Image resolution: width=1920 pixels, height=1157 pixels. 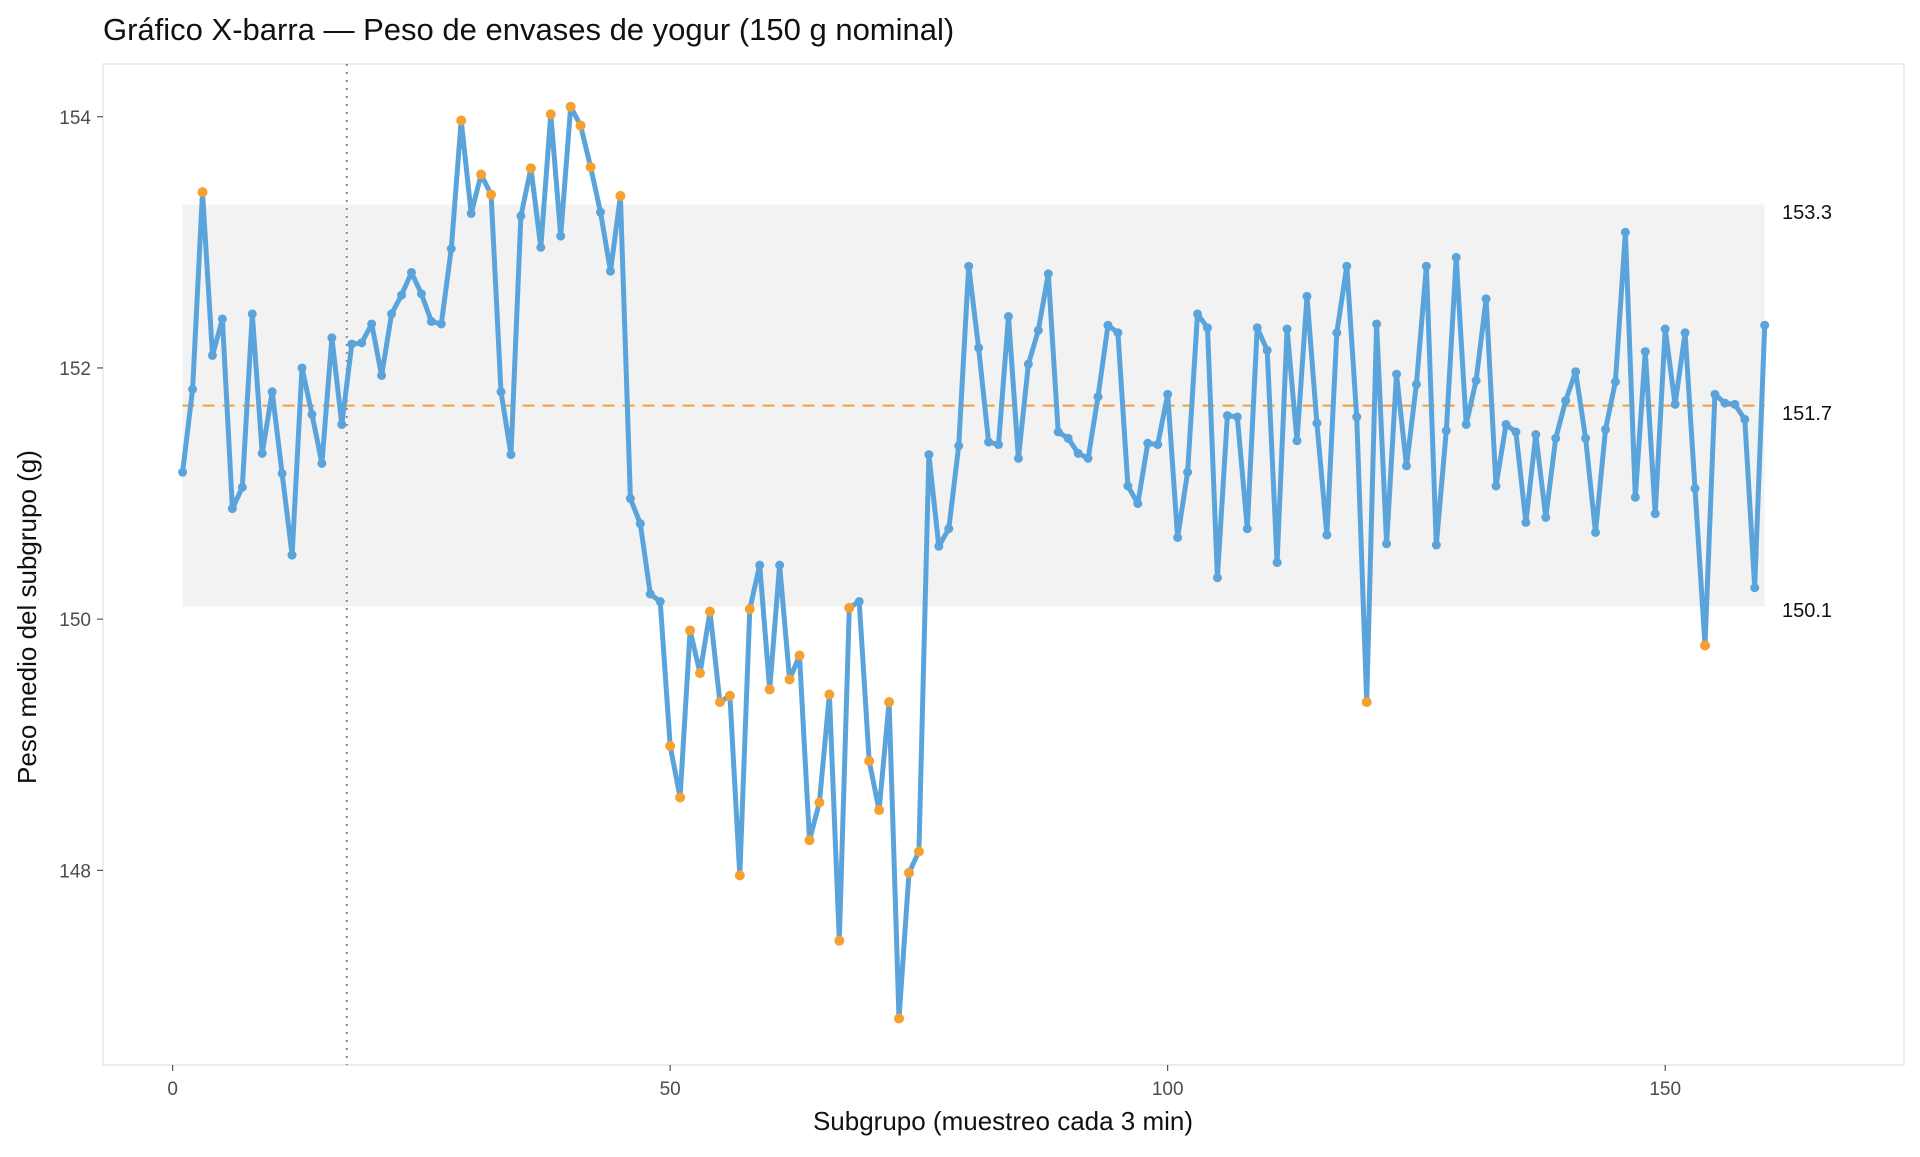 I want to click on x-tick-label: 100, so click(x=1168, y=1089).